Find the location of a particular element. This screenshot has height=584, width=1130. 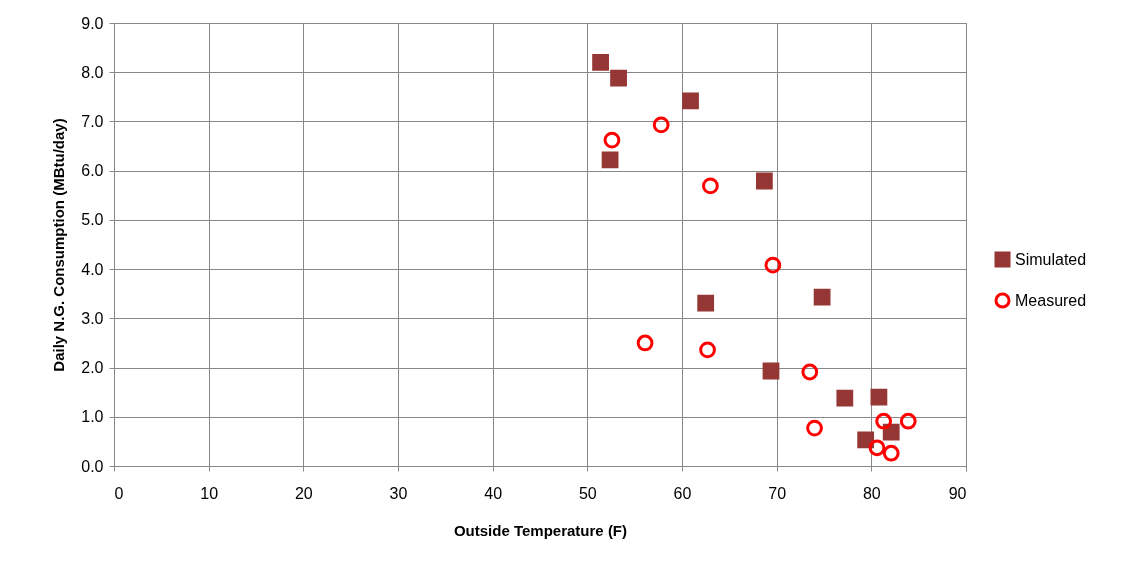

y-tick-label: 6.0 is located at coordinates (92, 171).